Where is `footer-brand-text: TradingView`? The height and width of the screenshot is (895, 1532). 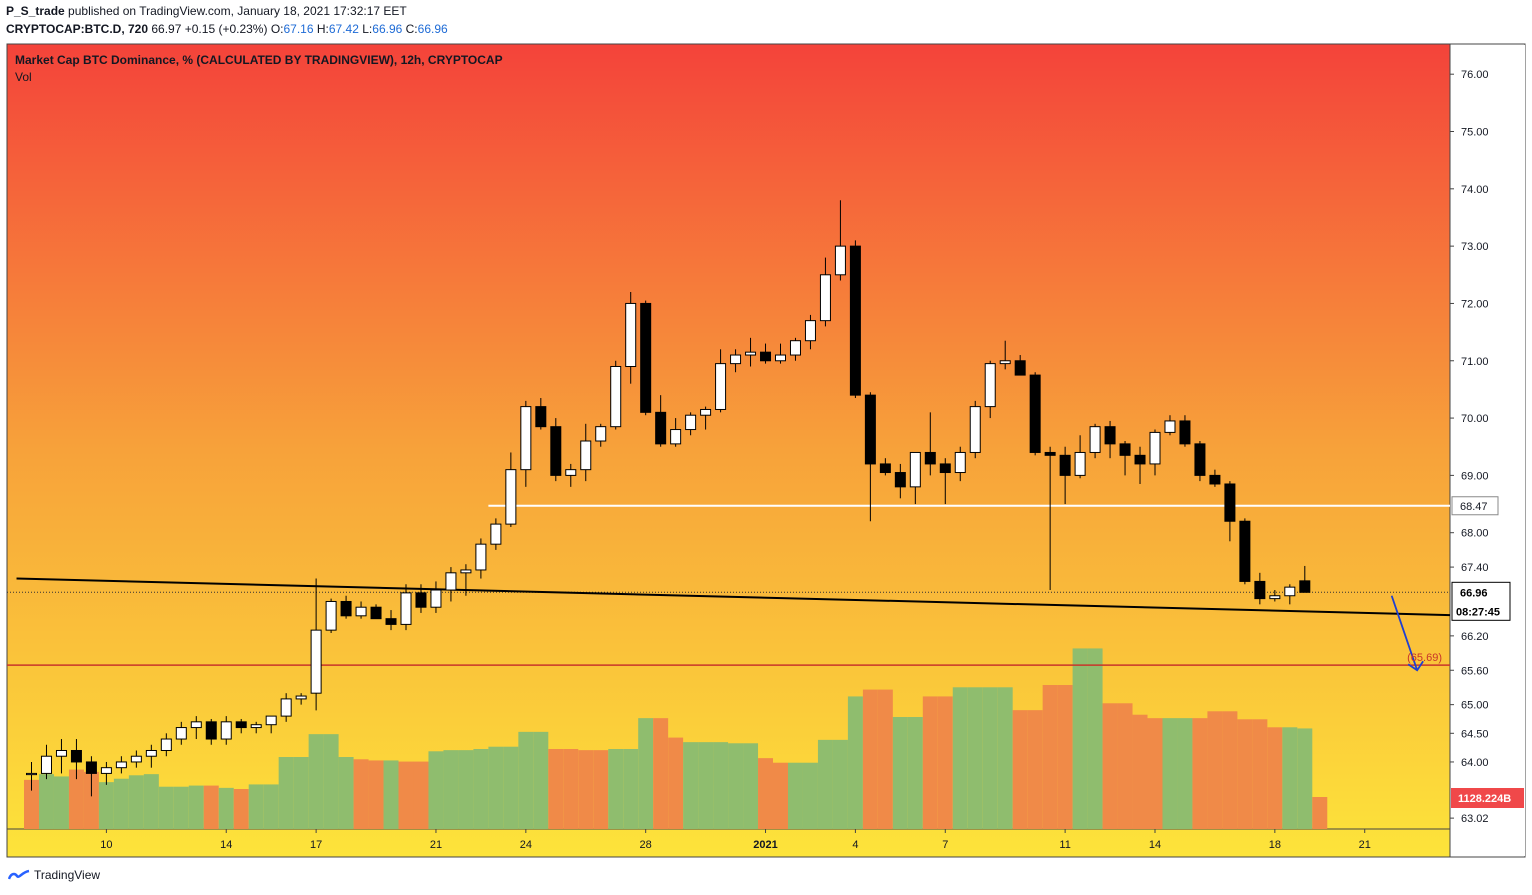 footer-brand-text: TradingView is located at coordinates (67, 875).